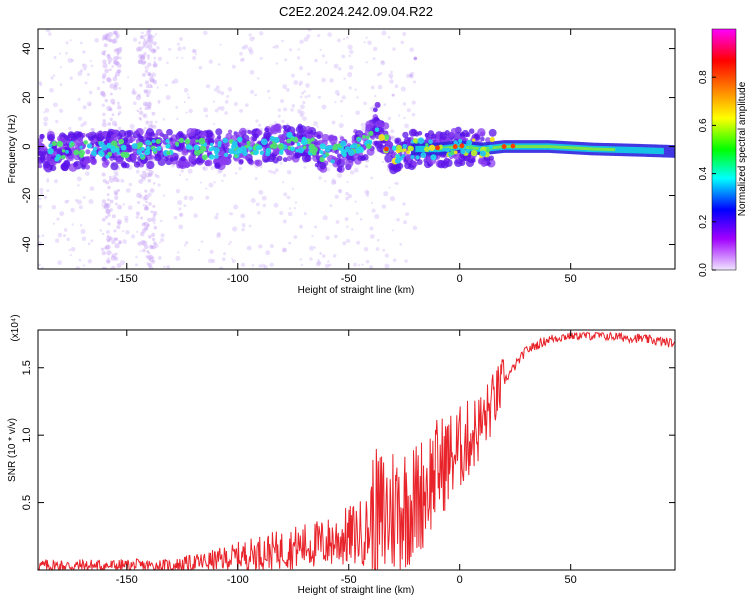  Describe the element at coordinates (27, 367) in the screenshot. I see `y-tick-label: 1.5` at that location.